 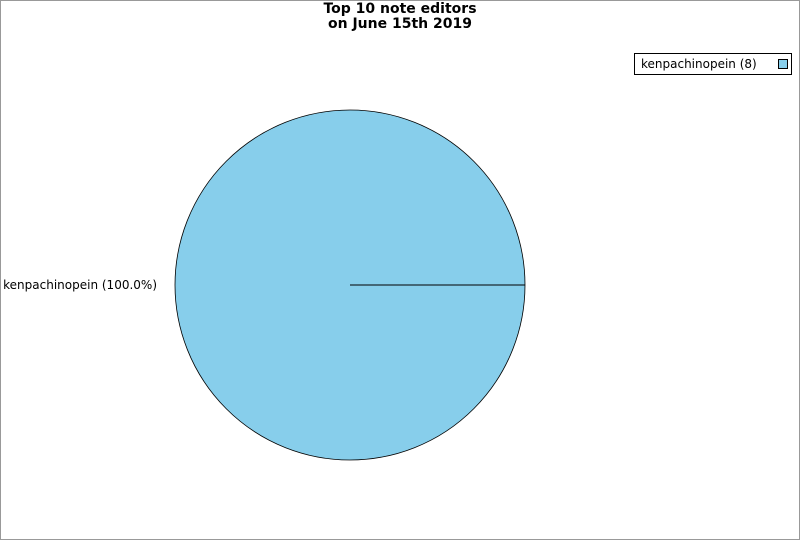 I want to click on title-line-1: Top 10 note editors, so click(x=400, y=9).